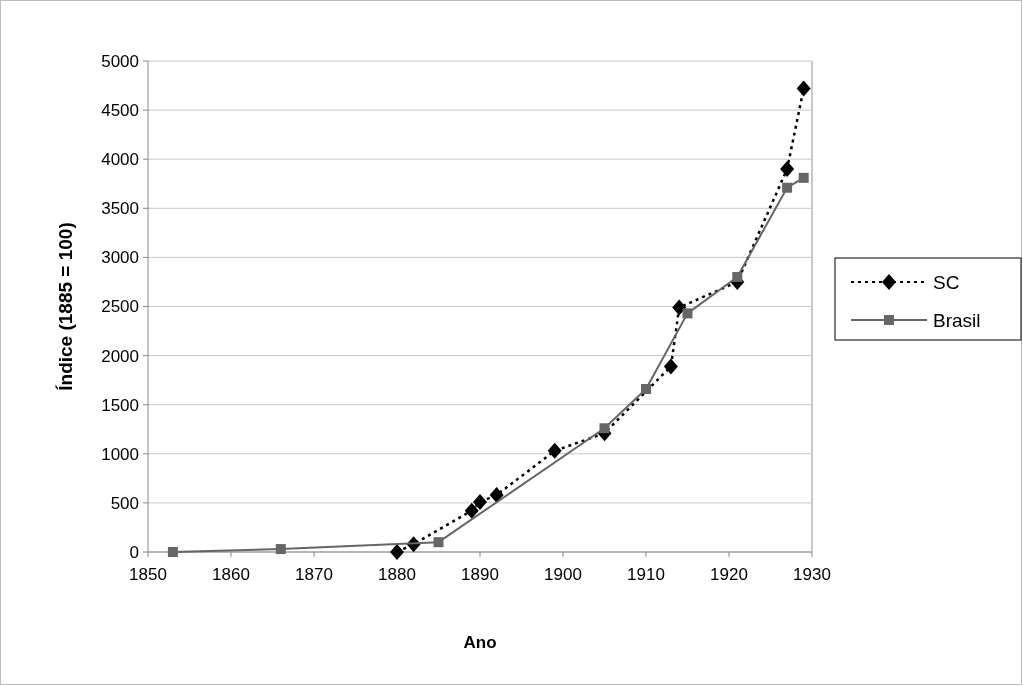 Image resolution: width=1023 pixels, height=686 pixels. I want to click on x-tick-label: 1900, so click(563, 574).